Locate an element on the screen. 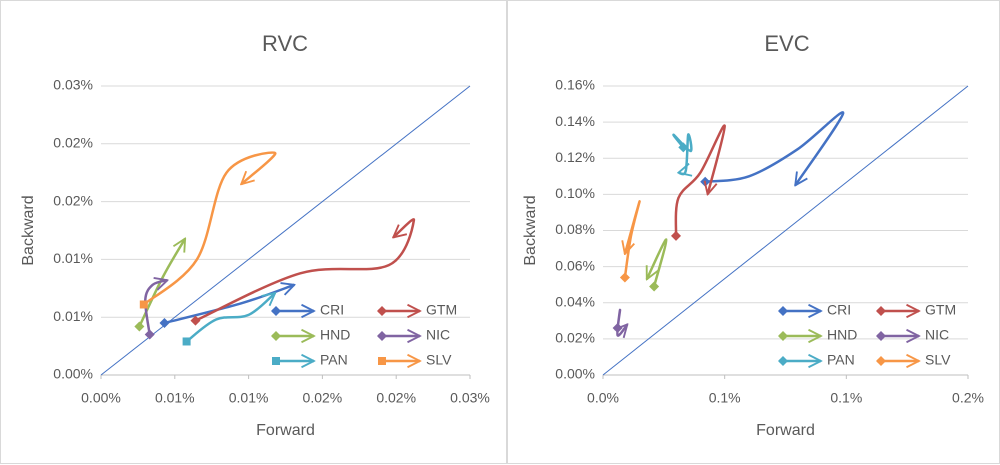 The height and width of the screenshot is (465, 1000). y-tick-label: 0.03% is located at coordinates (73, 85).